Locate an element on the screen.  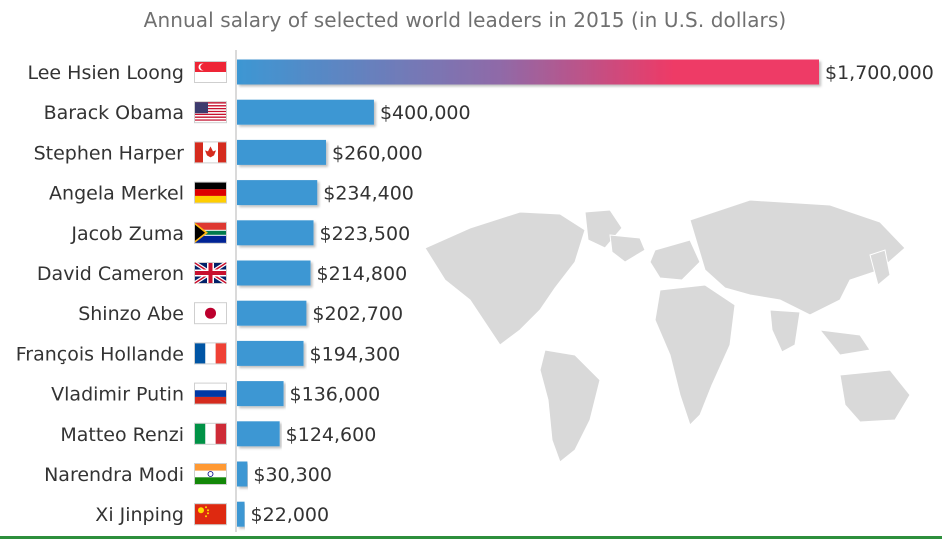
bar-row: Xi Jinping $22,000 is located at coordinates (212, 514).